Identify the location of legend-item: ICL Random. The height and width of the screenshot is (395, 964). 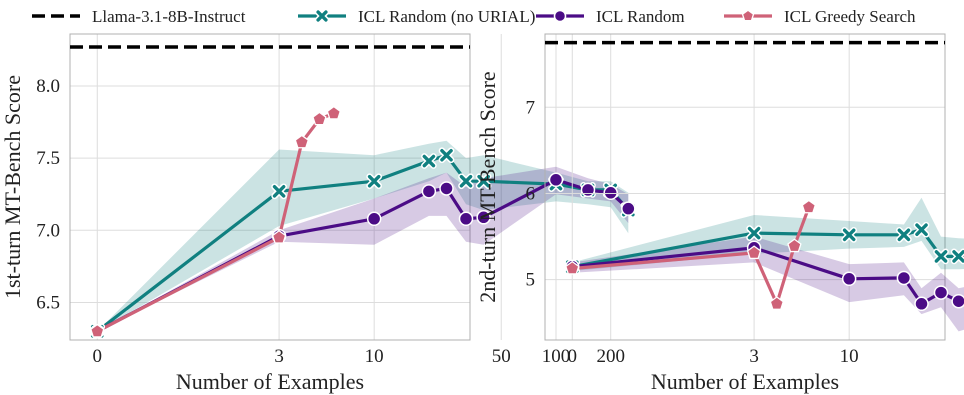
(610, 16).